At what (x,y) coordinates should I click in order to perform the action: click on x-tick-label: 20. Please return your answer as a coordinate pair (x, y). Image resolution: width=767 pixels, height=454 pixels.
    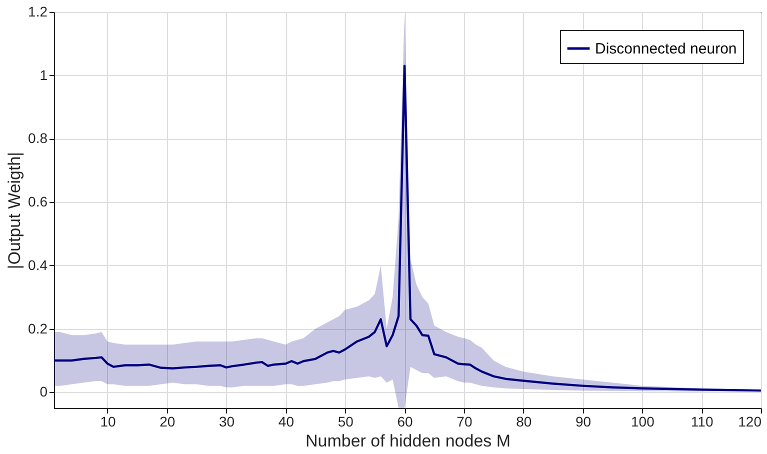
    Looking at the image, I should click on (168, 422).